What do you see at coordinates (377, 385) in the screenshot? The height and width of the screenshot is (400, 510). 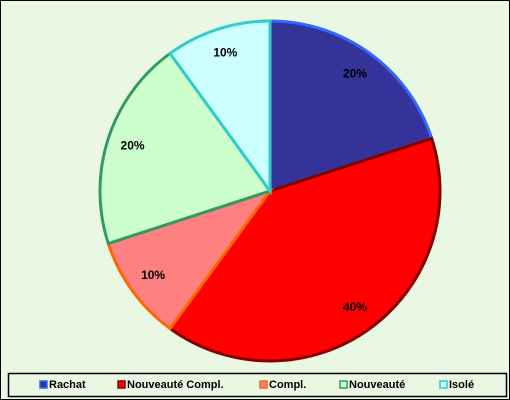 I see `legend-label: Nouveauté` at bounding box center [377, 385].